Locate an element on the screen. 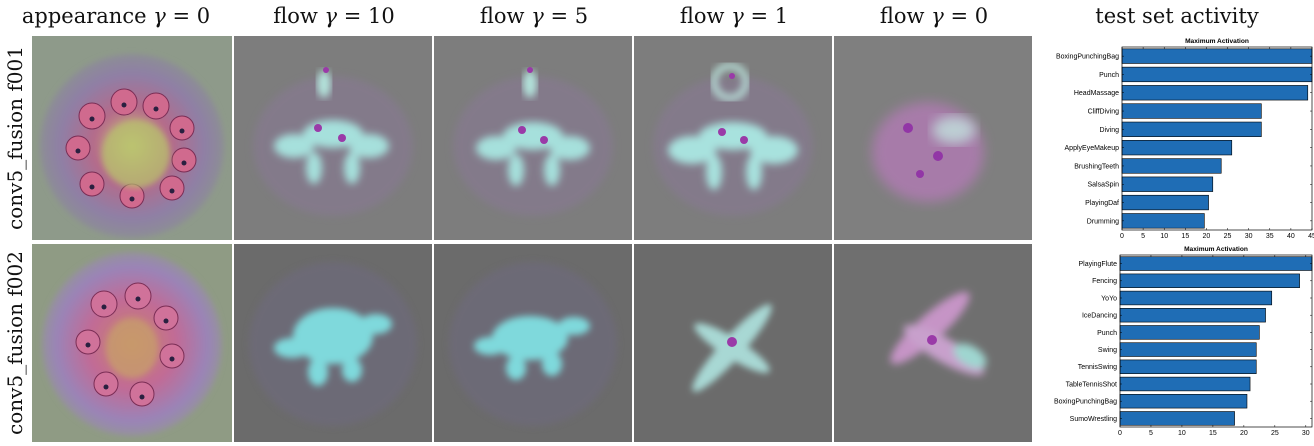  category-label: Drumming is located at coordinates (1103, 221).